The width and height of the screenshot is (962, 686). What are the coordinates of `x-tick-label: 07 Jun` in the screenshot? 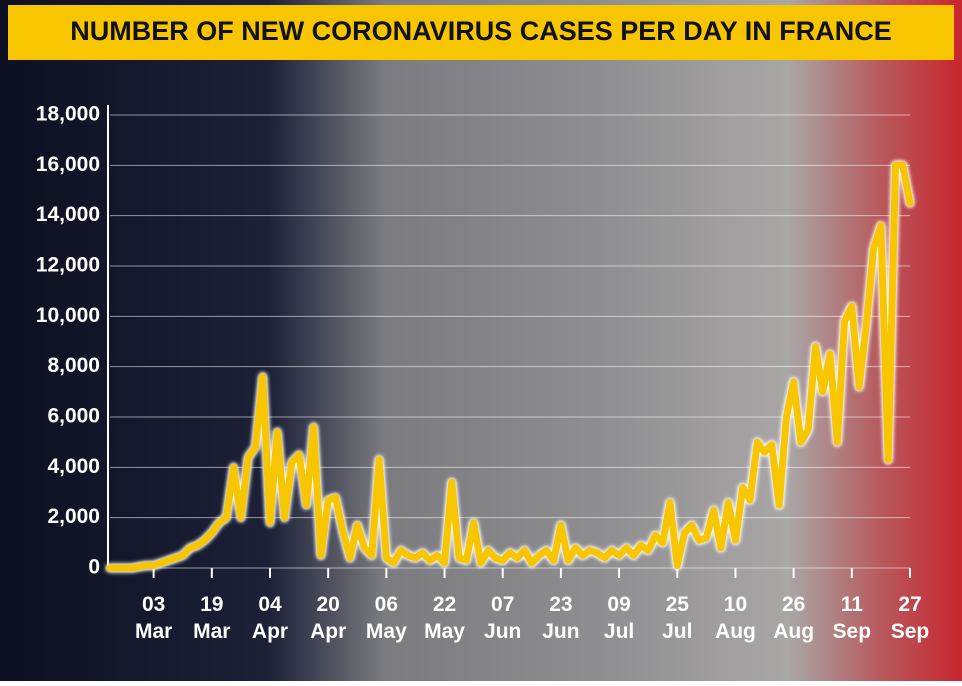 It's located at (502, 618).